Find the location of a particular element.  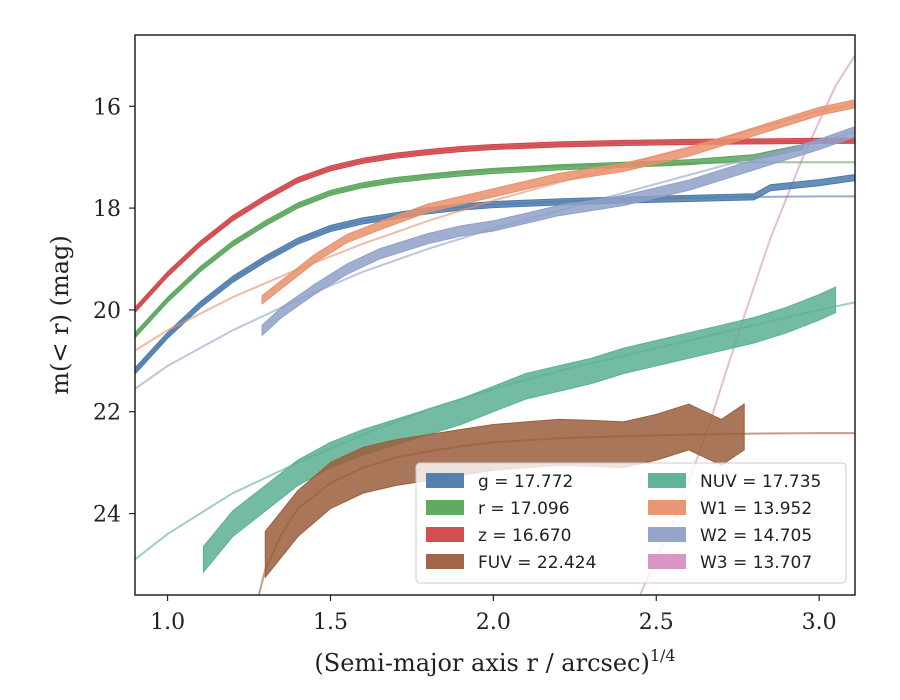

legend-label-w3: W3 = 13.707 is located at coordinates (756, 563).